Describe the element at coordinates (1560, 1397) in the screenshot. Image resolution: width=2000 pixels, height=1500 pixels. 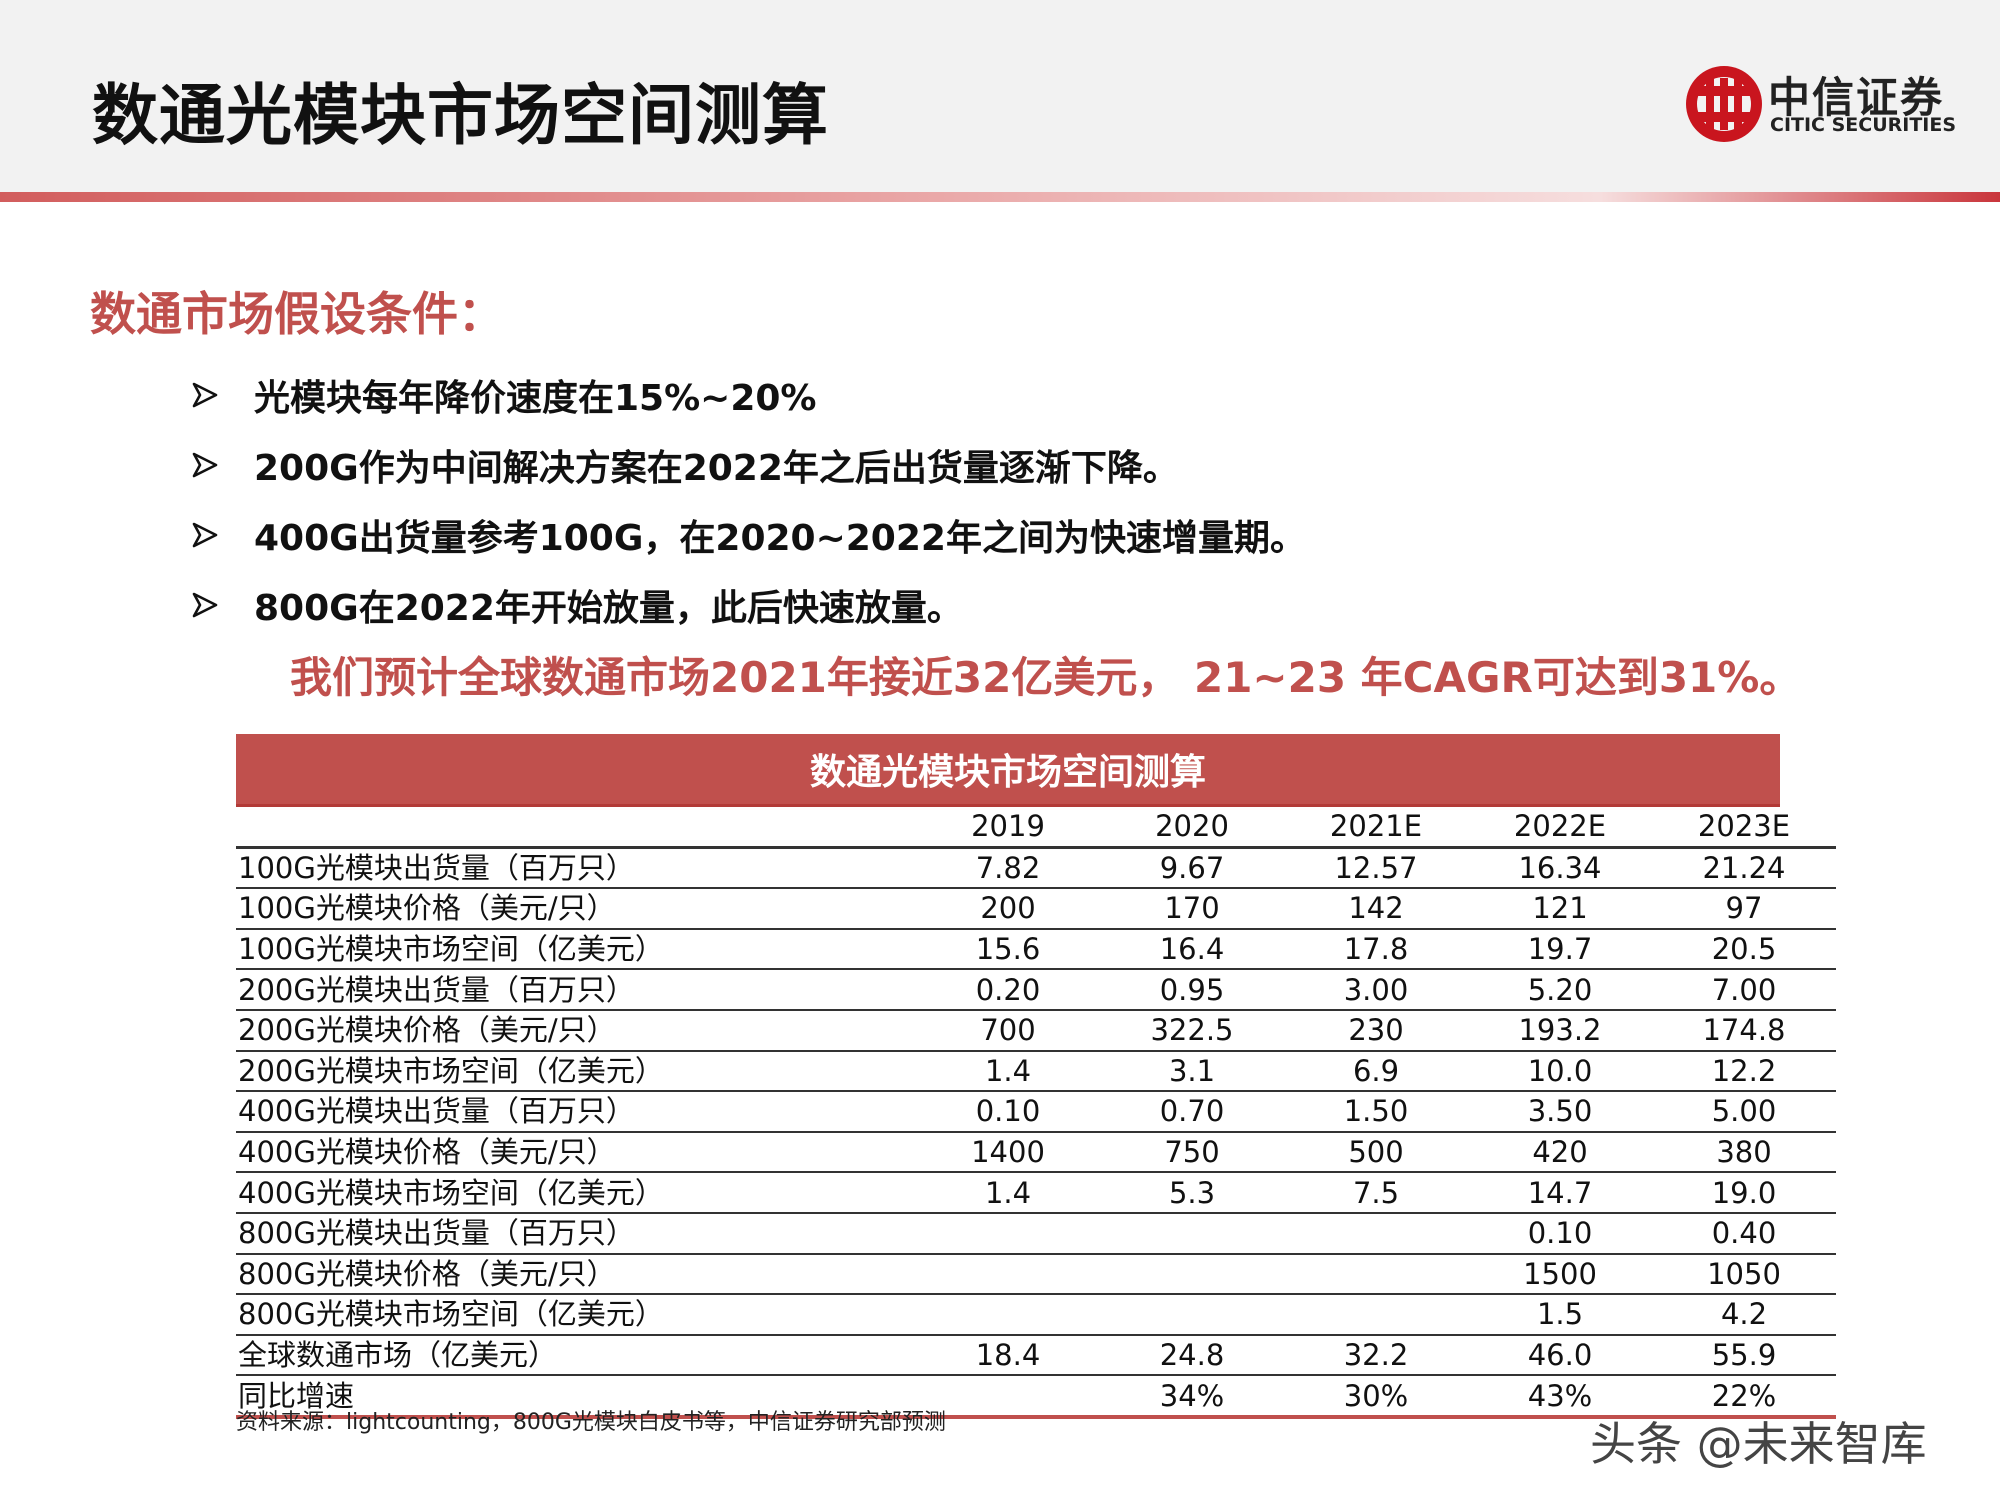
I see `table-cell: 43%` at that location.